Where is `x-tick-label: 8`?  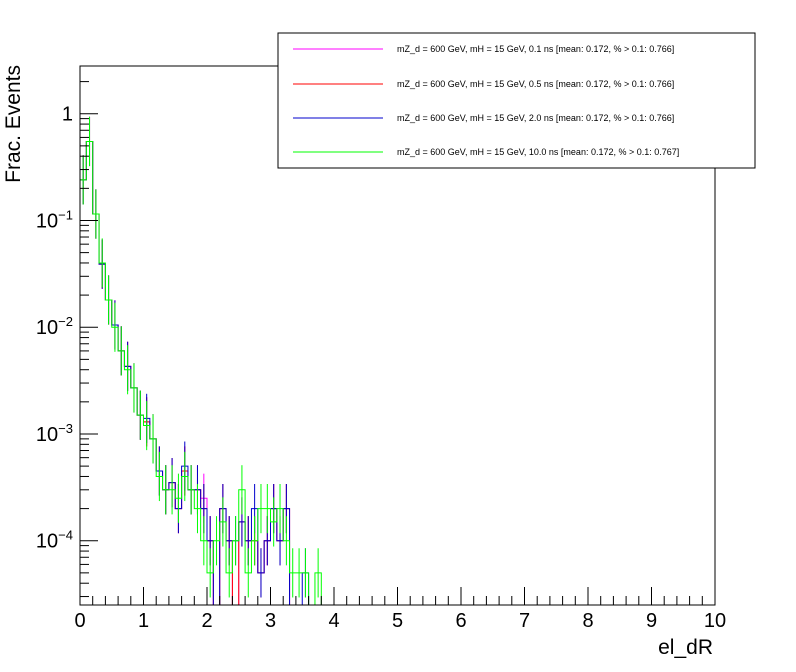 x-tick-label: 8 is located at coordinates (587, 621).